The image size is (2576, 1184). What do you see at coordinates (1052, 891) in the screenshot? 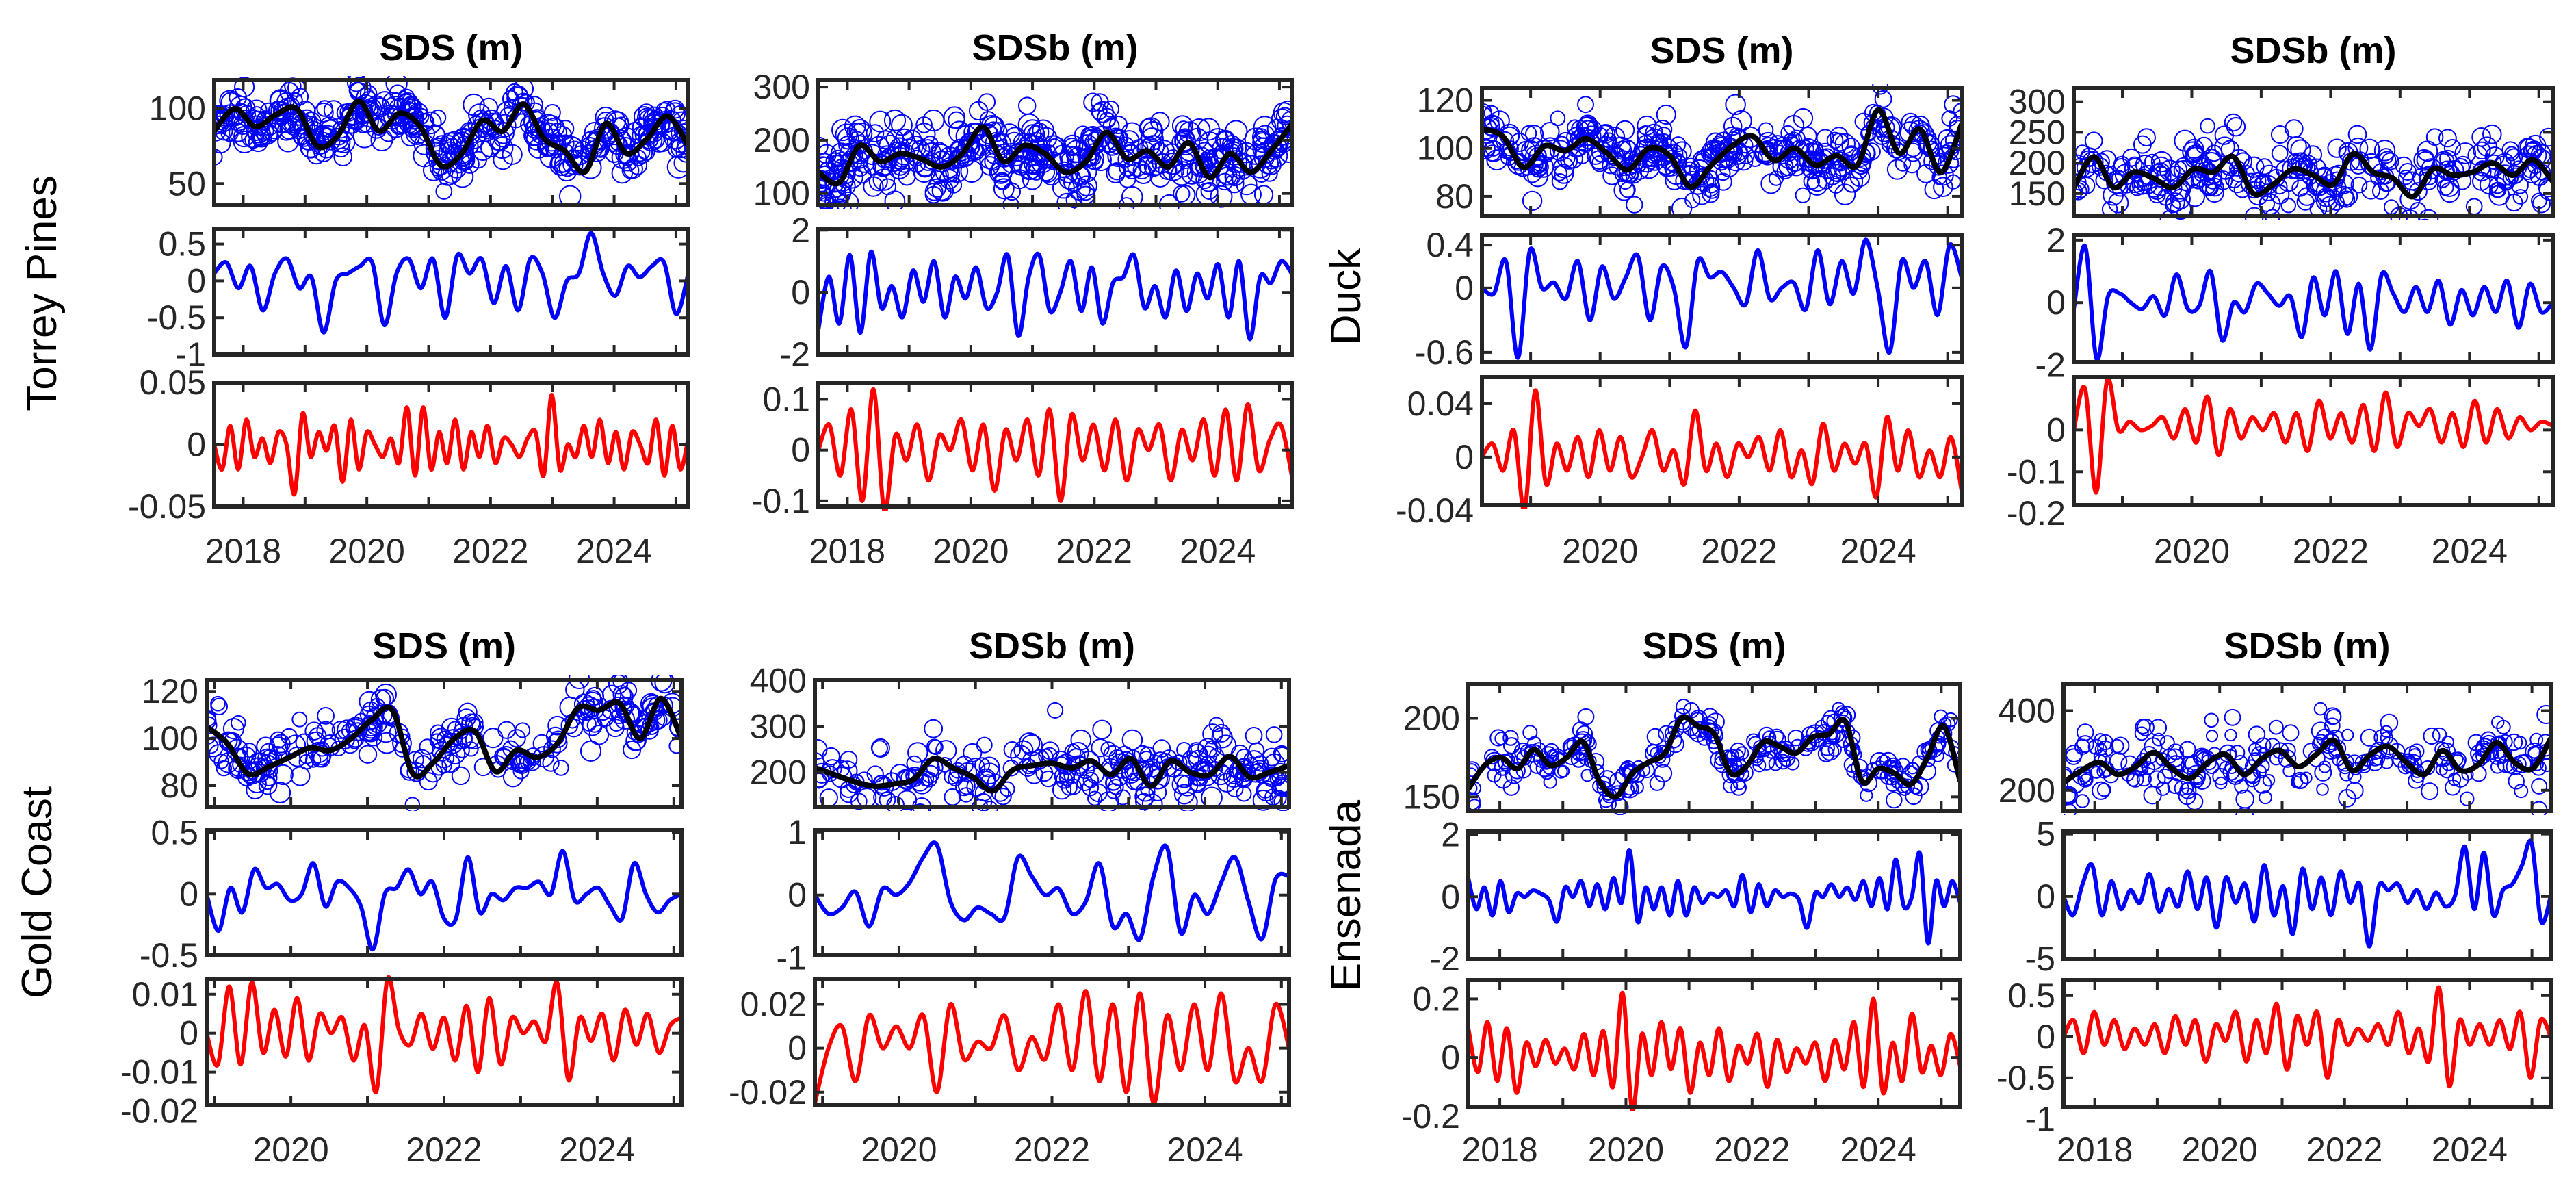
I see `imf-low-line` at bounding box center [1052, 891].